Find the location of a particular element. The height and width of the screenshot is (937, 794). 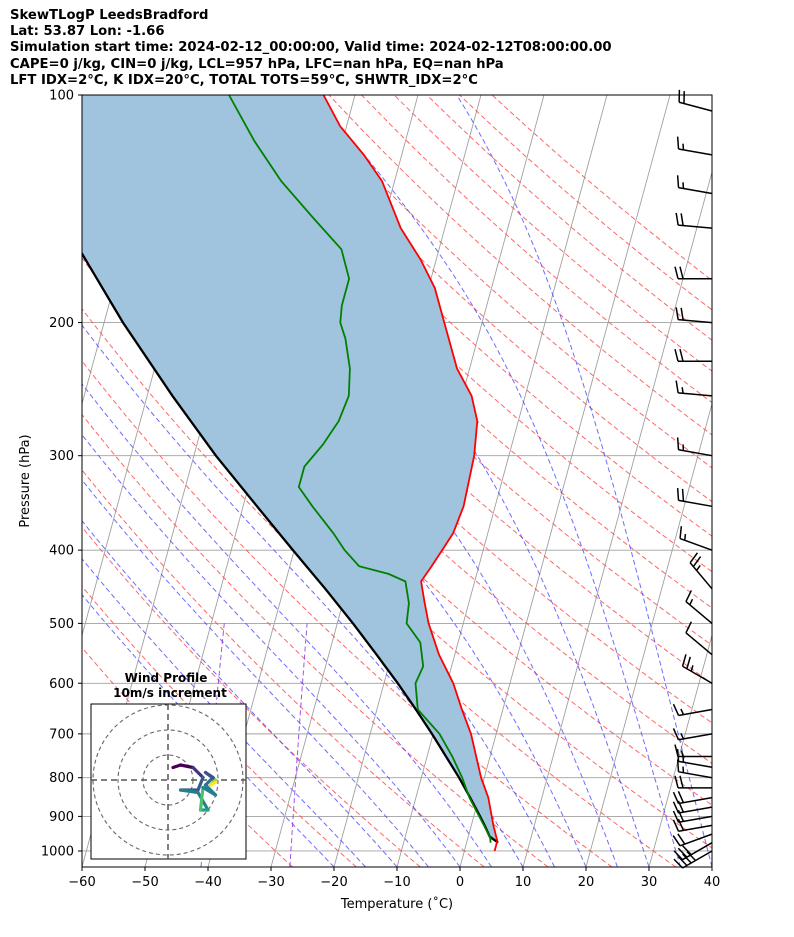

x-tick-label: −10 is located at coordinates (396, 882).